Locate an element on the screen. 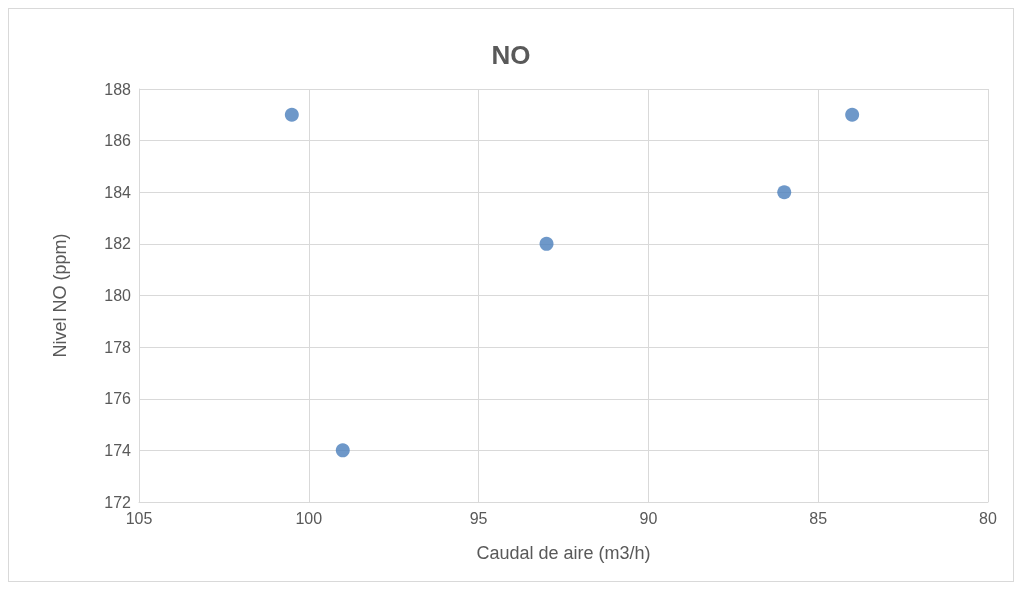 This screenshot has height=590, width=1022. y-tick-label: 172 is located at coordinates (118, 502).